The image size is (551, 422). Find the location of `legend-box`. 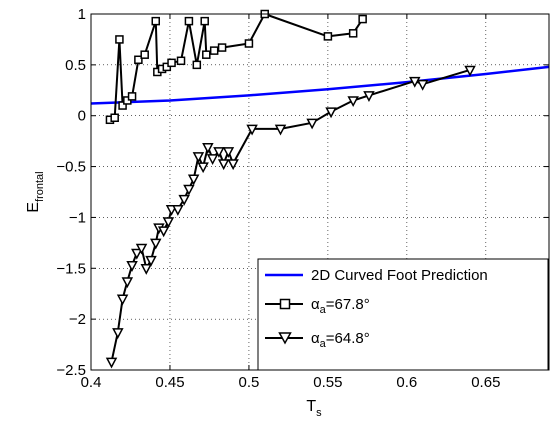

legend-box is located at coordinates (403, 314).